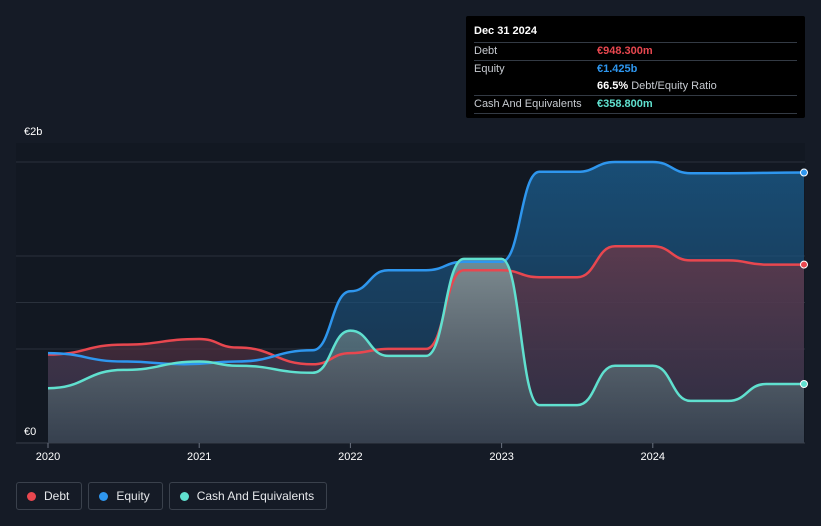  I want to click on end-dots, so click(804, 278).